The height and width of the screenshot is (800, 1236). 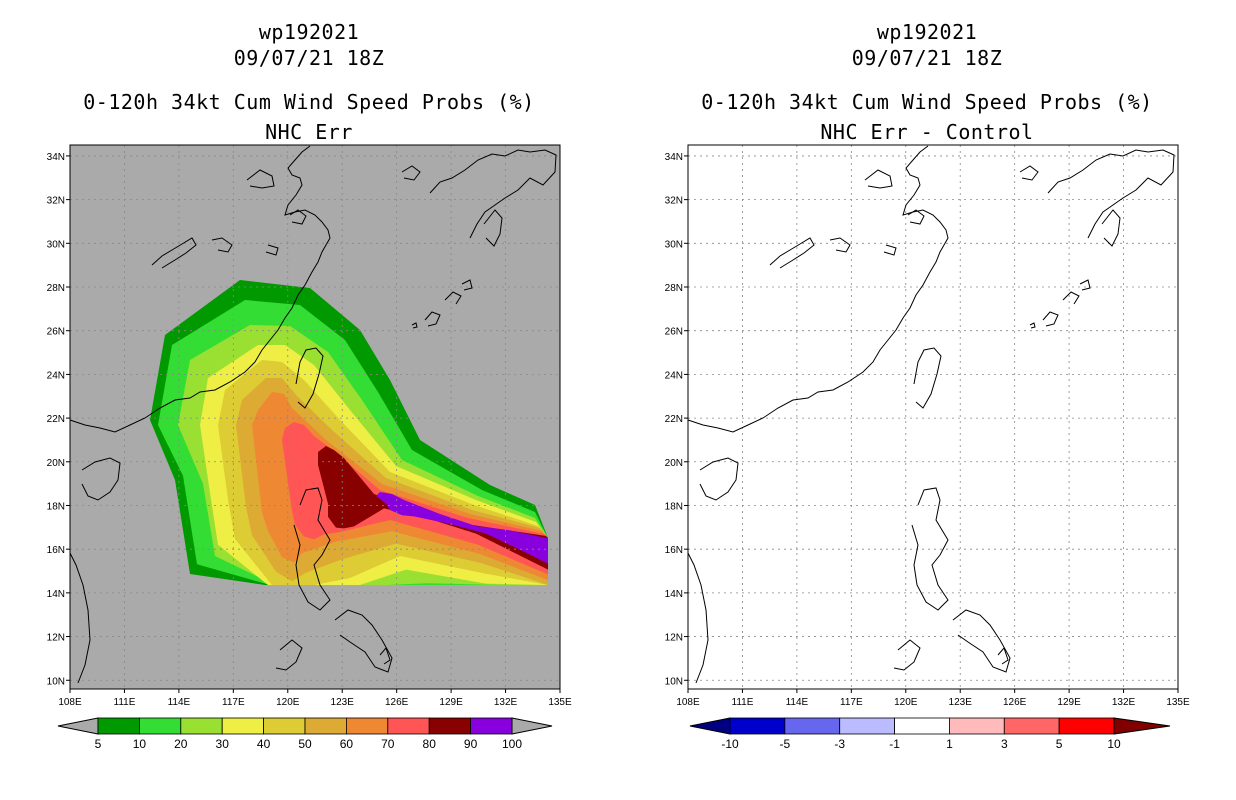 What do you see at coordinates (560, 702) in the screenshot?
I see `x-tick-label: 135E` at bounding box center [560, 702].